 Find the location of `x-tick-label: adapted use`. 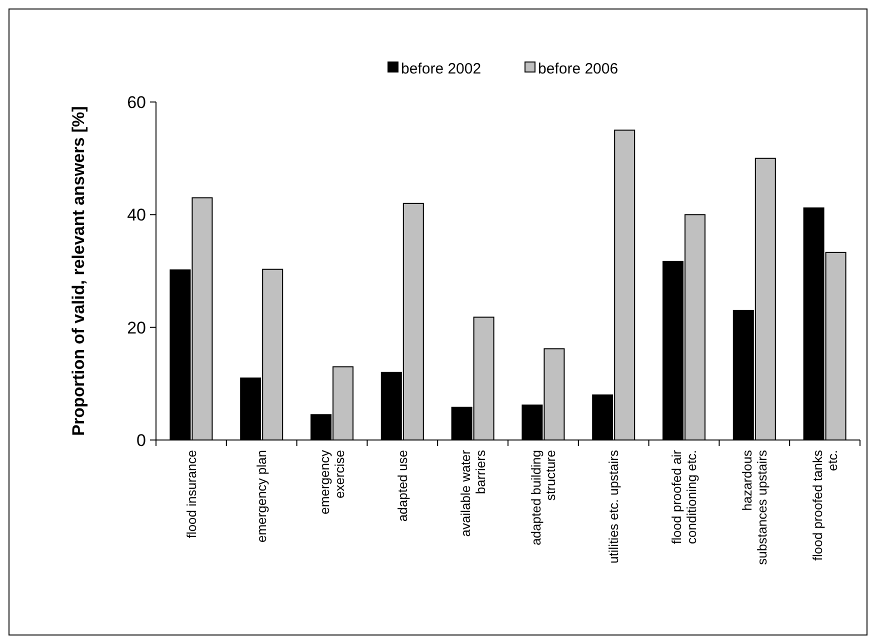

x-tick-label: adapted use is located at coordinates (402, 486).